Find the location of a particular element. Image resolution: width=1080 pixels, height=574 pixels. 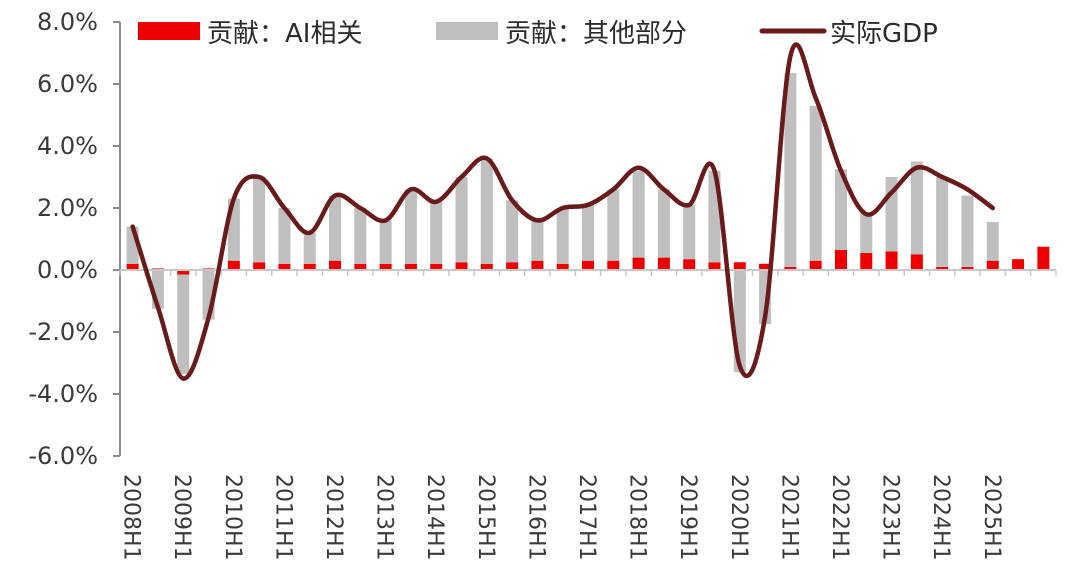

x-tick-label: 2016H1 is located at coordinates (535, 517).